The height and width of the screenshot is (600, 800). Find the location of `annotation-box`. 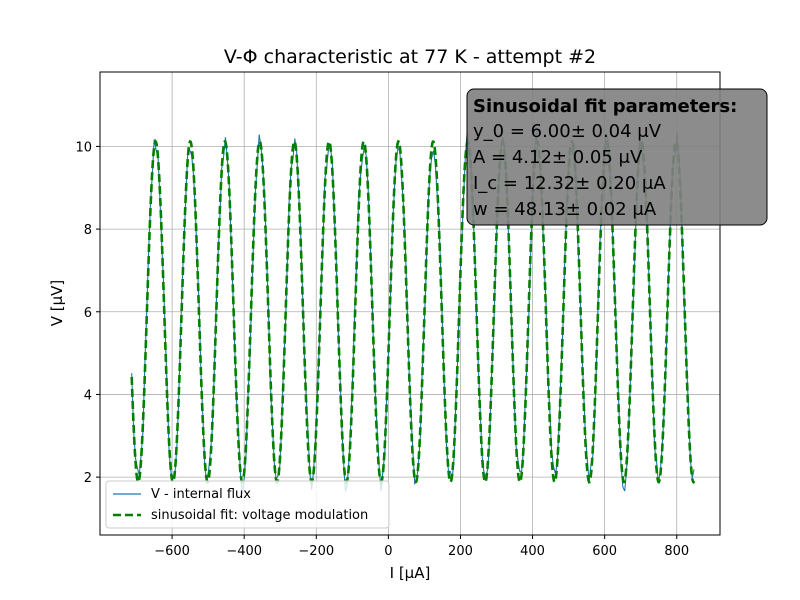

annotation-box is located at coordinates (617, 157).